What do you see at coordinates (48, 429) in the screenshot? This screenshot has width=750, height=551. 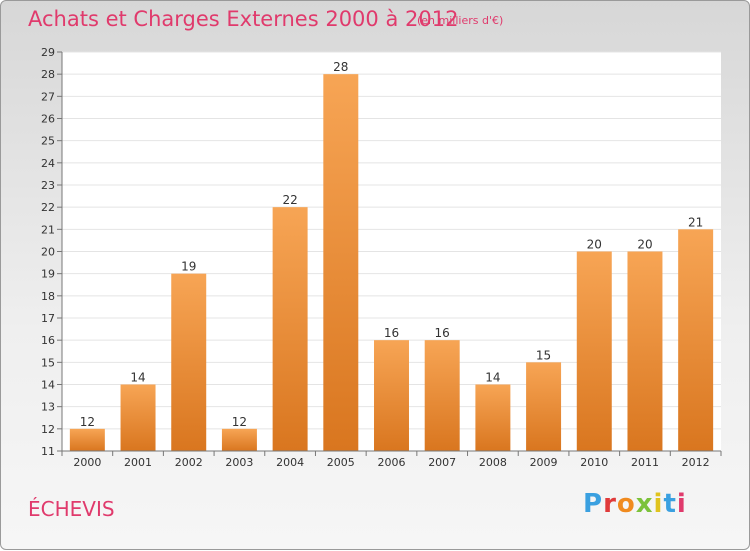 I see `y-tick-label: 12` at bounding box center [48, 429].